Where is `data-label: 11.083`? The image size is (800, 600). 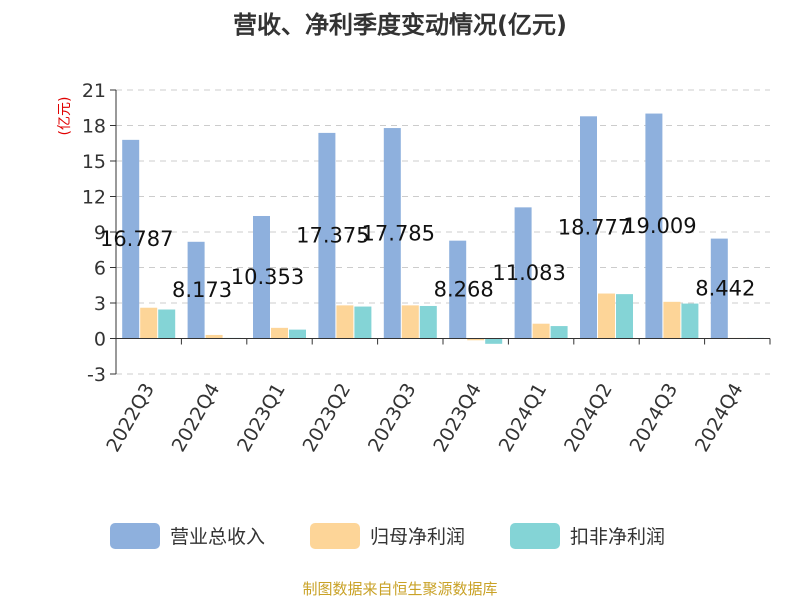
data-label: 11.083 is located at coordinates (528, 273).